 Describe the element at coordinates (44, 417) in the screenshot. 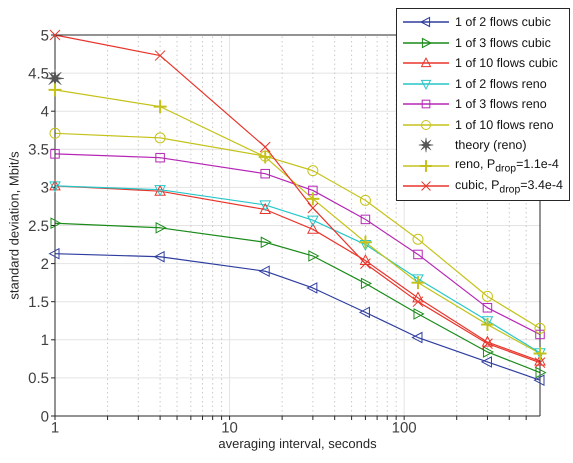

I see `y-tick-label: 0` at that location.